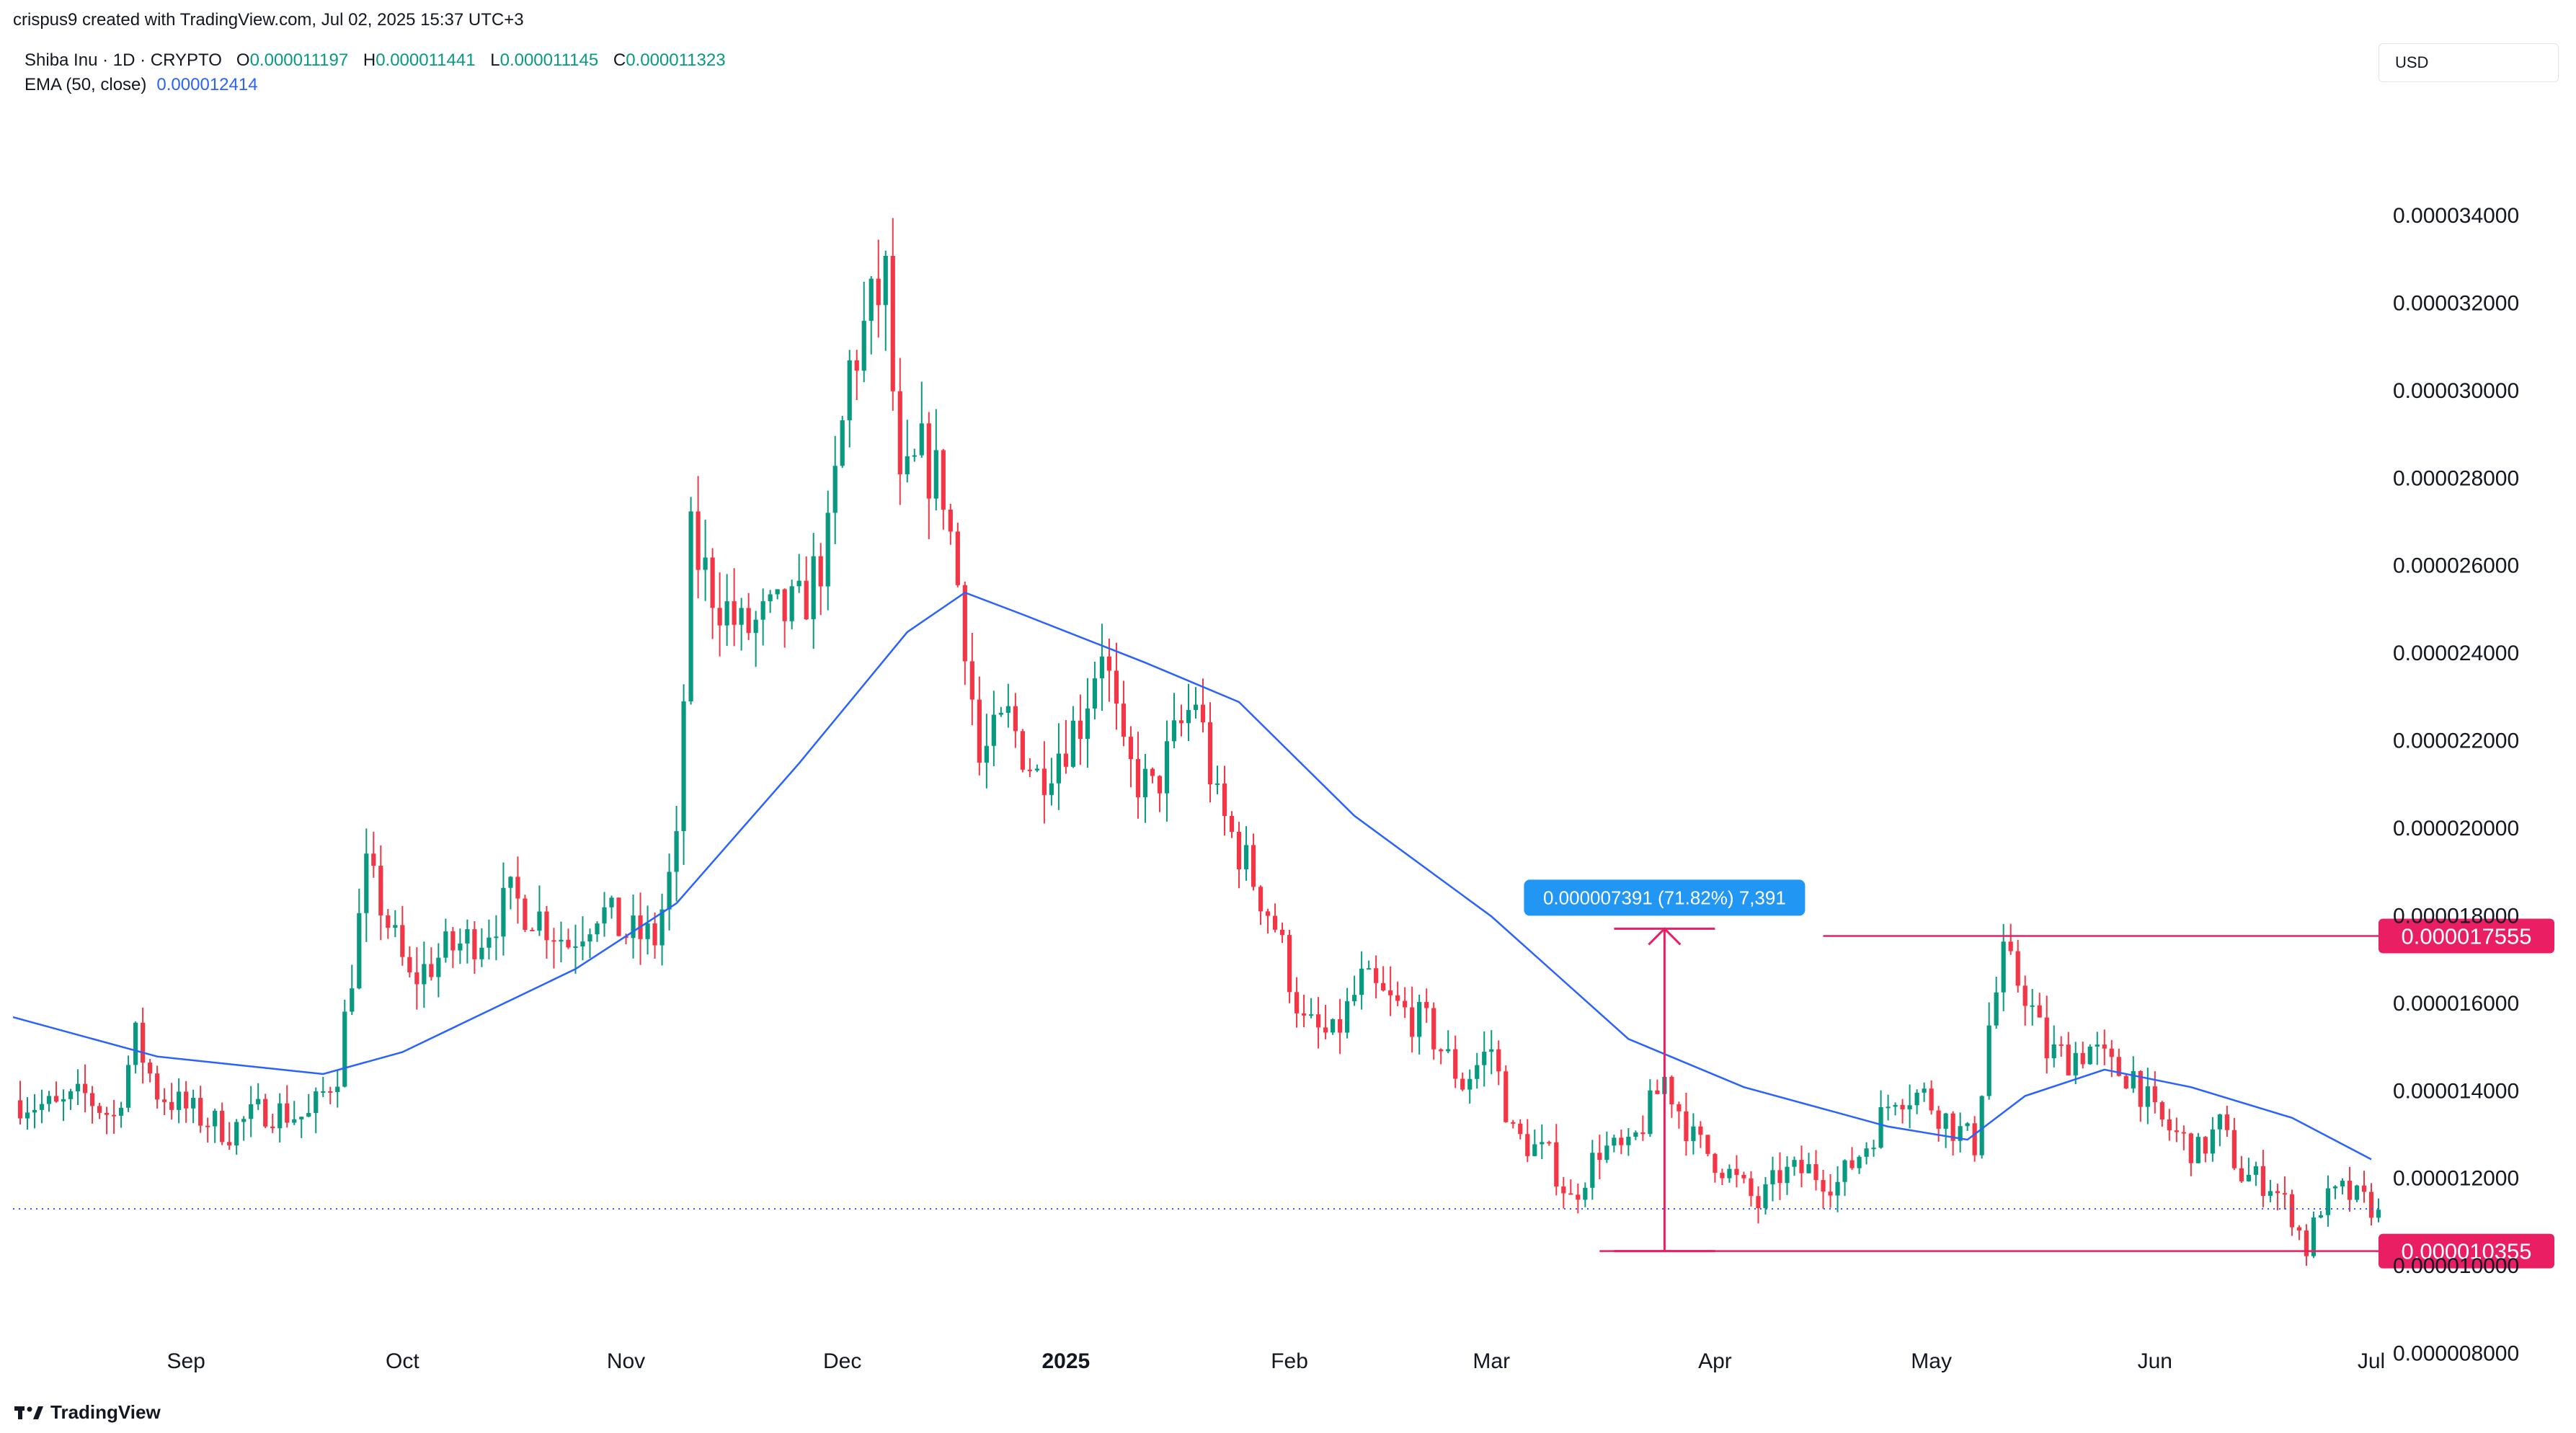 This screenshot has height=1433, width=2576. Describe the element at coordinates (2456, 1354) in the screenshot. I see `y-tick-label: 0.000008000` at that location.